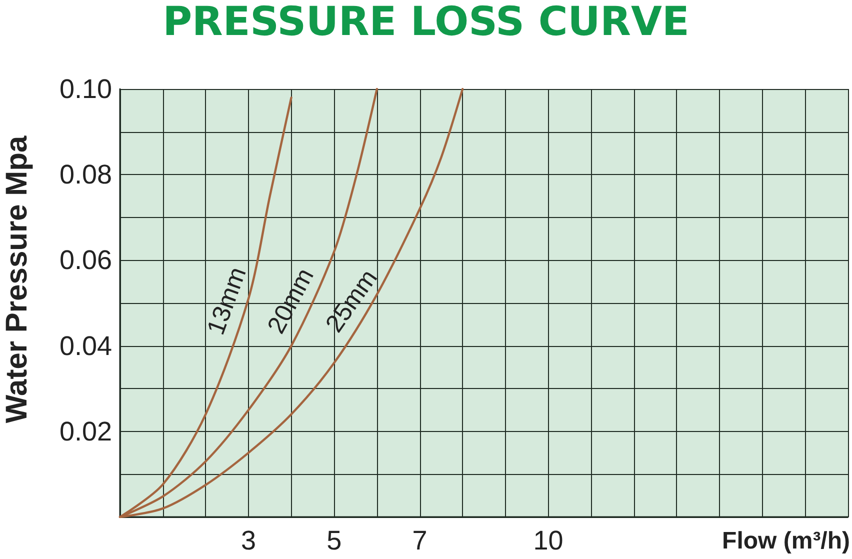 This screenshot has height=559, width=852. What do you see at coordinates (227, 301) in the screenshot?
I see `text: 13mm` at bounding box center [227, 301].